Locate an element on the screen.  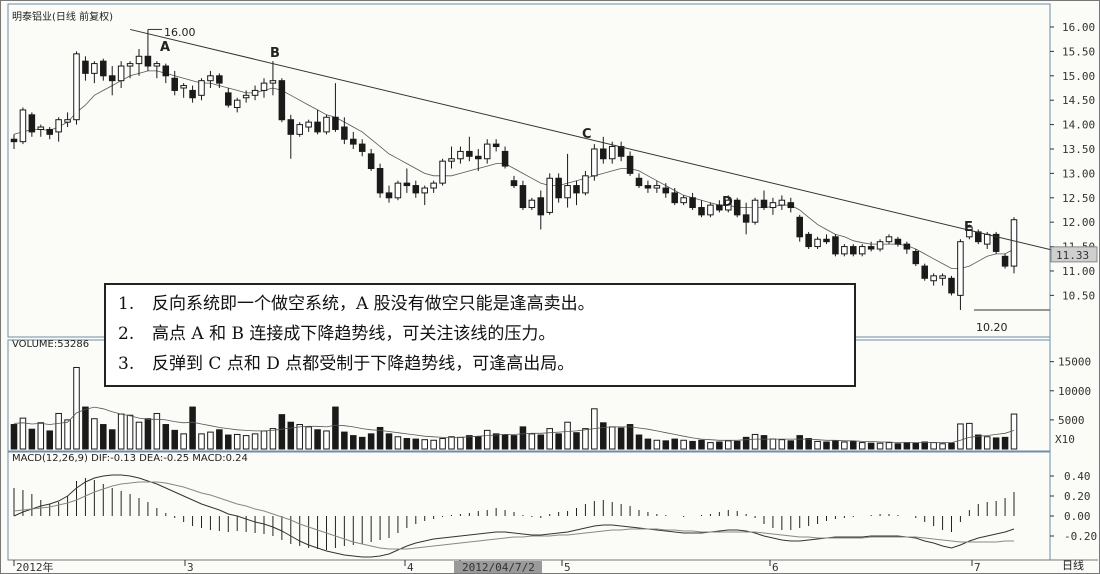
volume-panel-title: VOLUME:53286 is located at coordinates (50, 344).